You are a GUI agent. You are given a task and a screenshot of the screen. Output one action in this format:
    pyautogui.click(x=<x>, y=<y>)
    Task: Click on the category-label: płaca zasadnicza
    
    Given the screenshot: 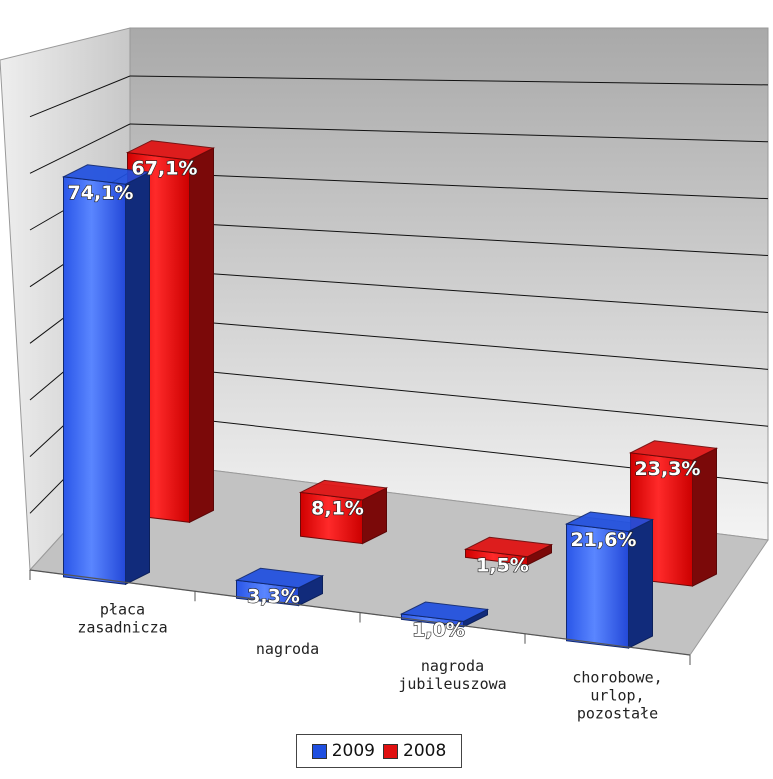 What is the action you would take?
    pyautogui.click(x=122, y=619)
    